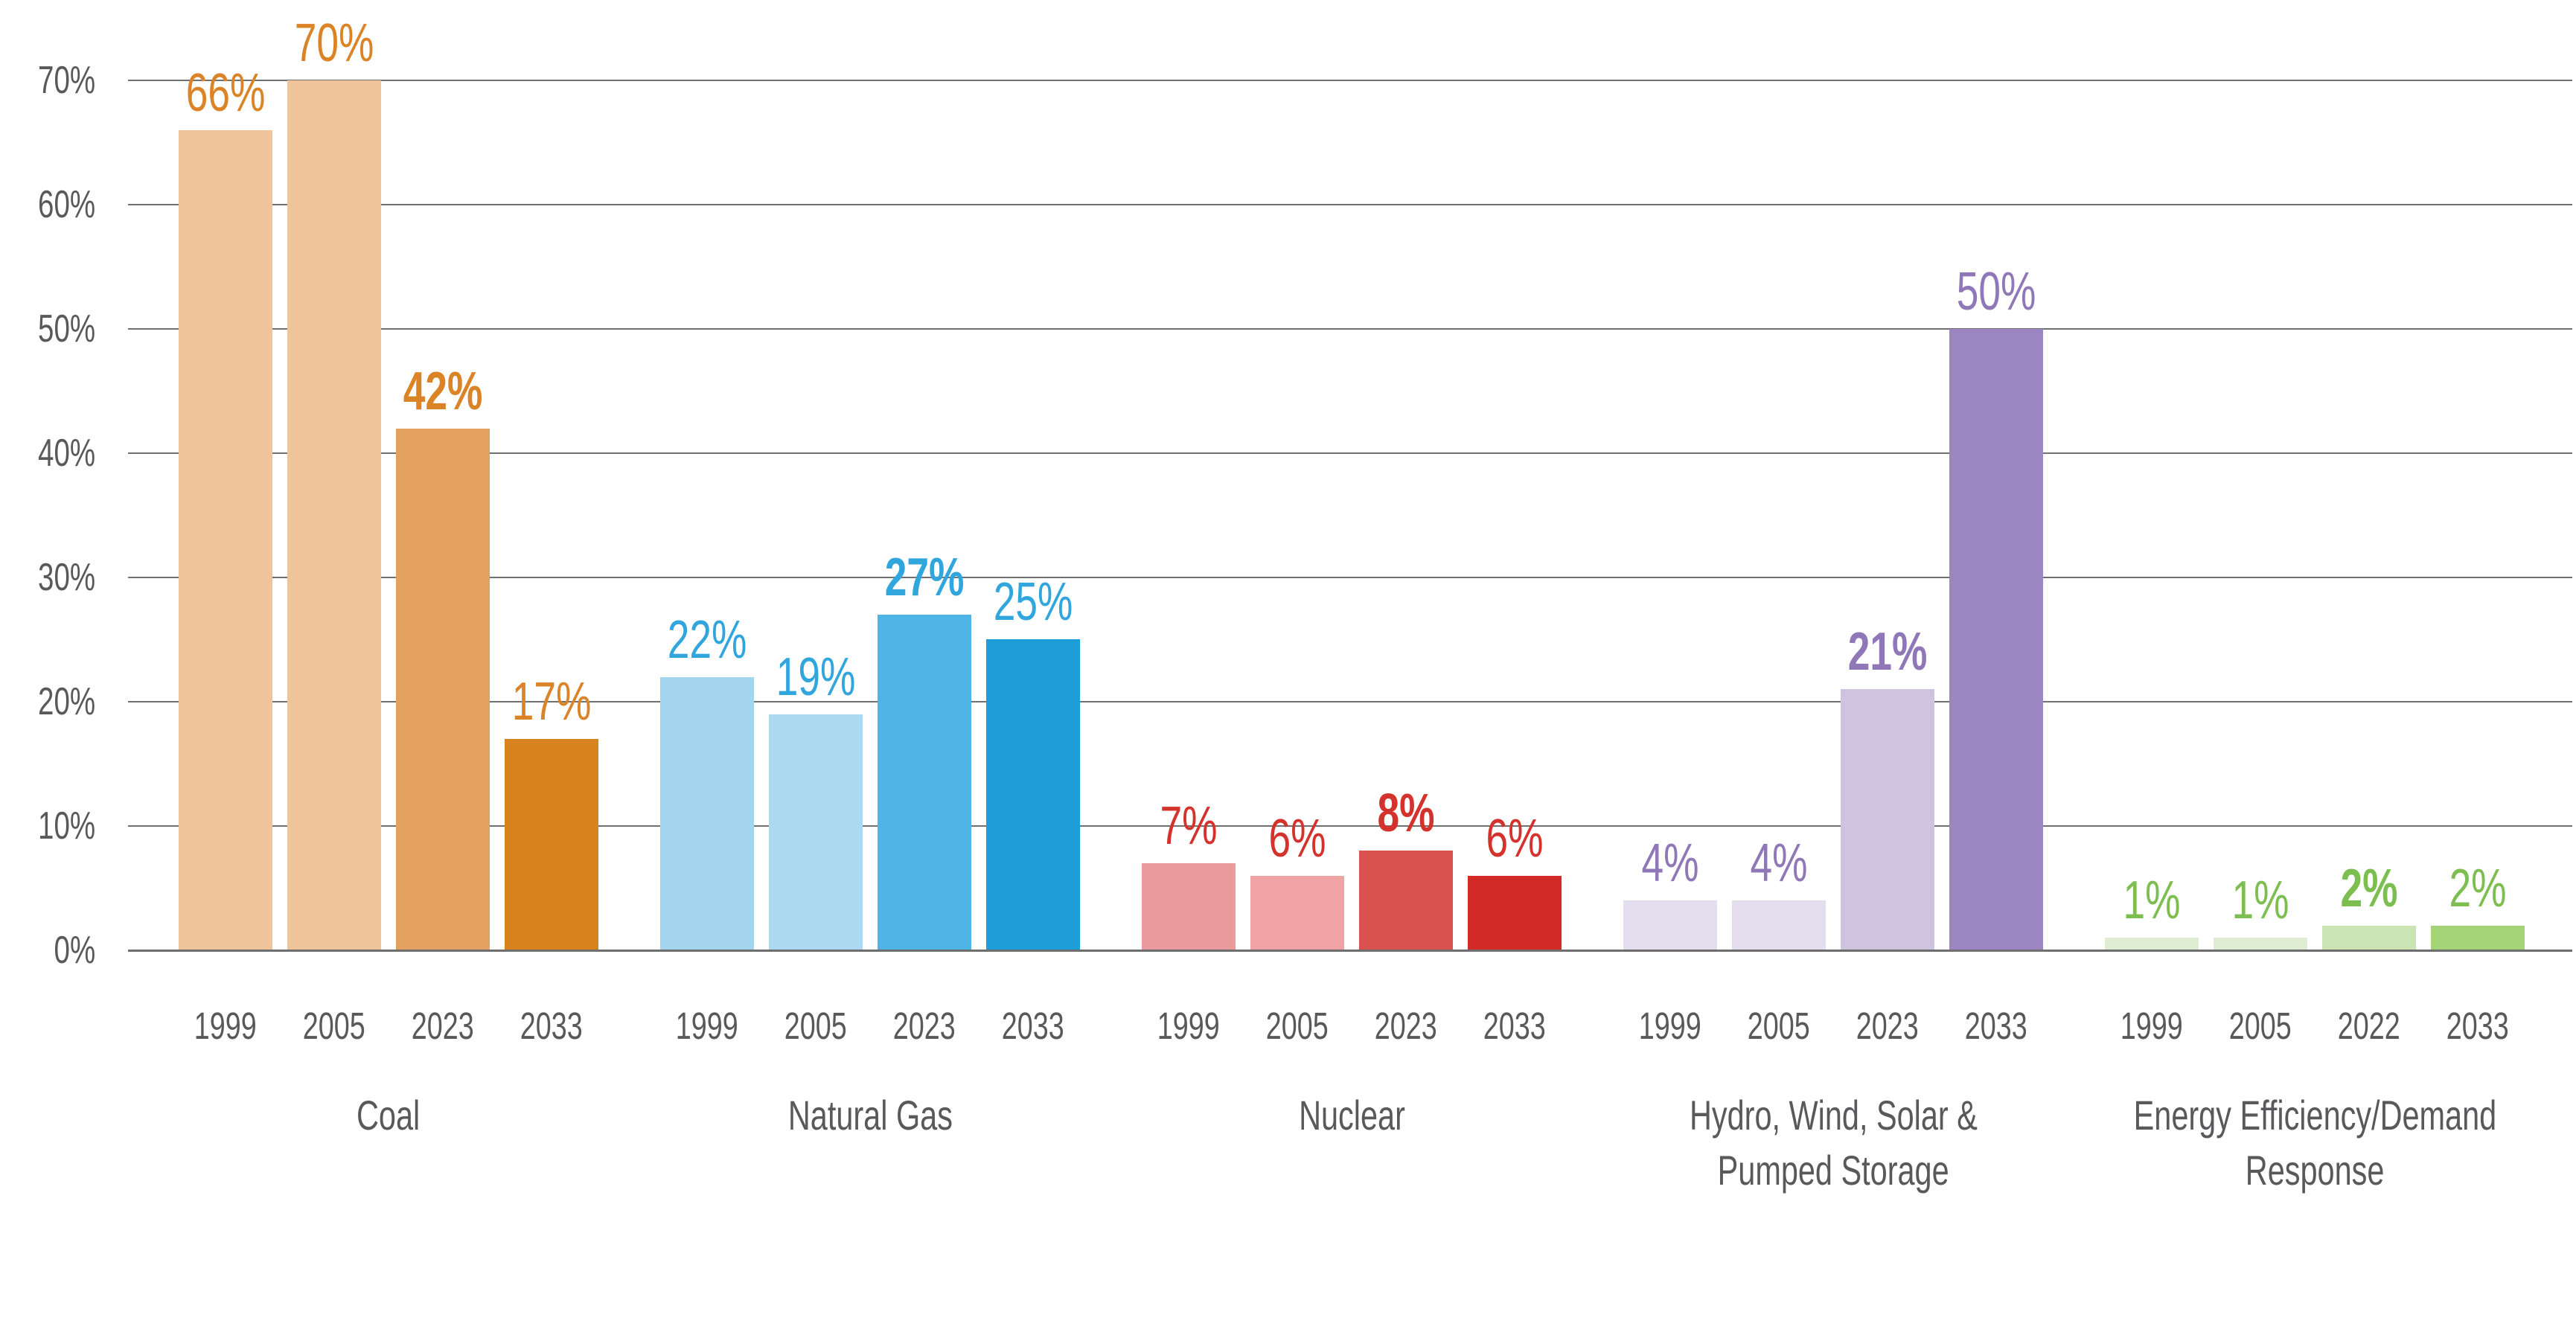 The image size is (2576, 1335). What do you see at coordinates (66, 577) in the screenshot?
I see `y-tick-text: 30%` at bounding box center [66, 577].